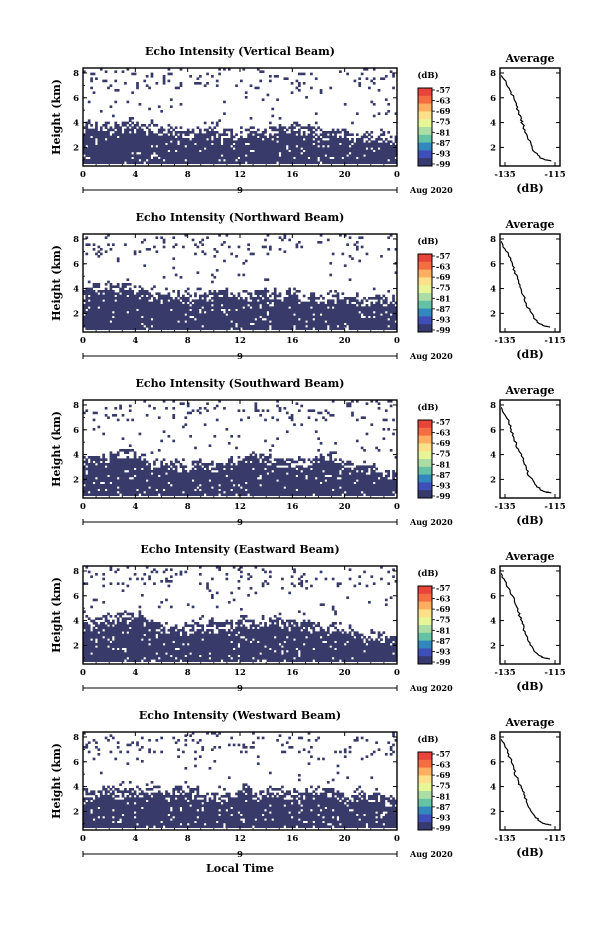 Image resolution: width=614 pixels, height=929 pixels. Describe the element at coordinates (240, 715) in the screenshot. I see `panel-title: Echo Intensity (Westward Beam)` at that location.